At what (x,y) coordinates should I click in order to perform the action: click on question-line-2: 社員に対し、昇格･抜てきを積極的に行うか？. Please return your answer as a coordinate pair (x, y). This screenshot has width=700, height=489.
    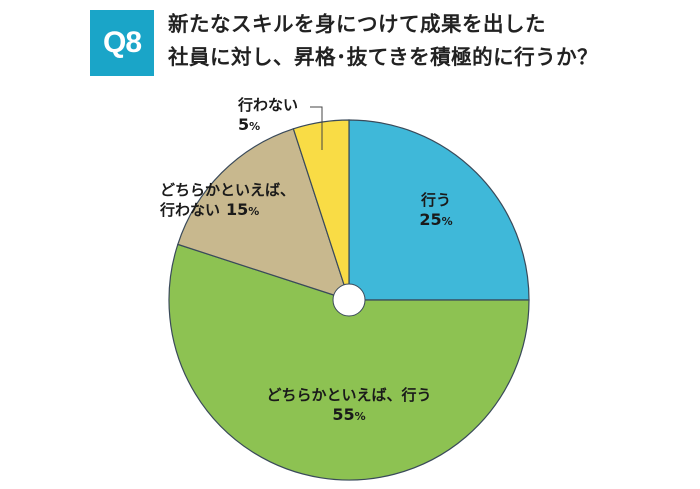
    Looking at the image, I should click on (383, 57).